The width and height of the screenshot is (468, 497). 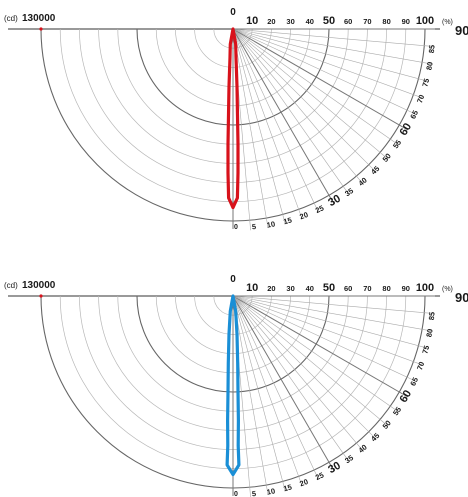 What do you see at coordinates (236, 494) in the screenshot?
I see `angle-label: 0` at bounding box center [236, 494].